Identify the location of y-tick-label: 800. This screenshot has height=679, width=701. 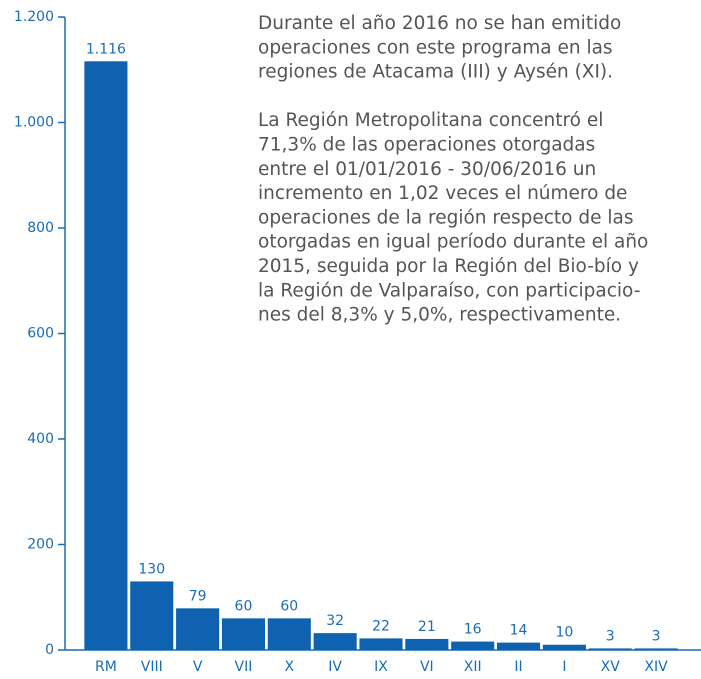
(40, 228).